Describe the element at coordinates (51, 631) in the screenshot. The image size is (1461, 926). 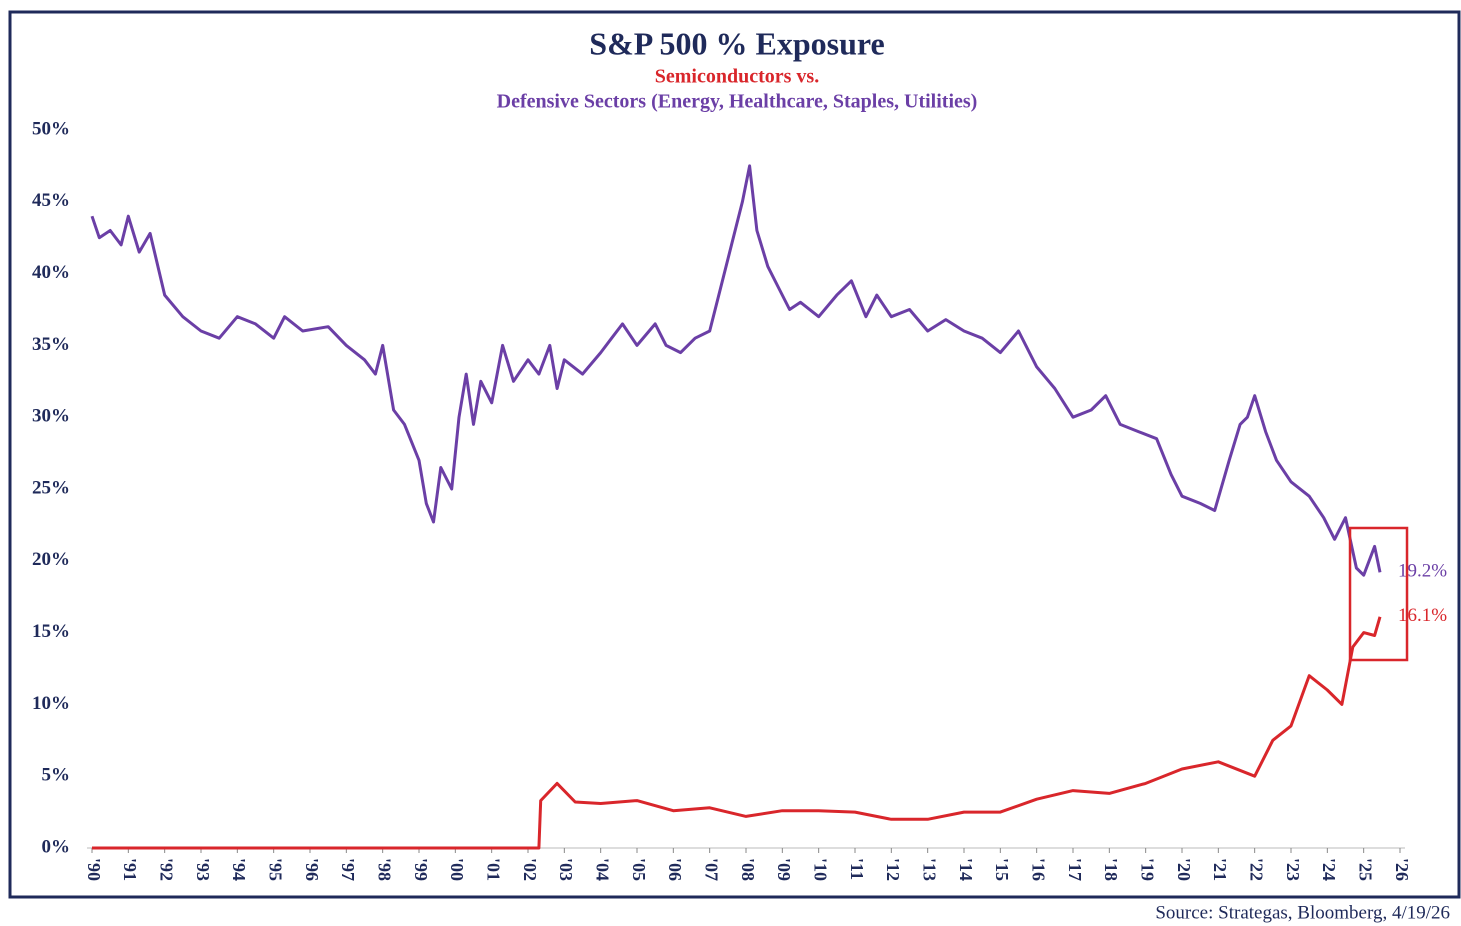
I see `y-tick-label: 15%` at that location.